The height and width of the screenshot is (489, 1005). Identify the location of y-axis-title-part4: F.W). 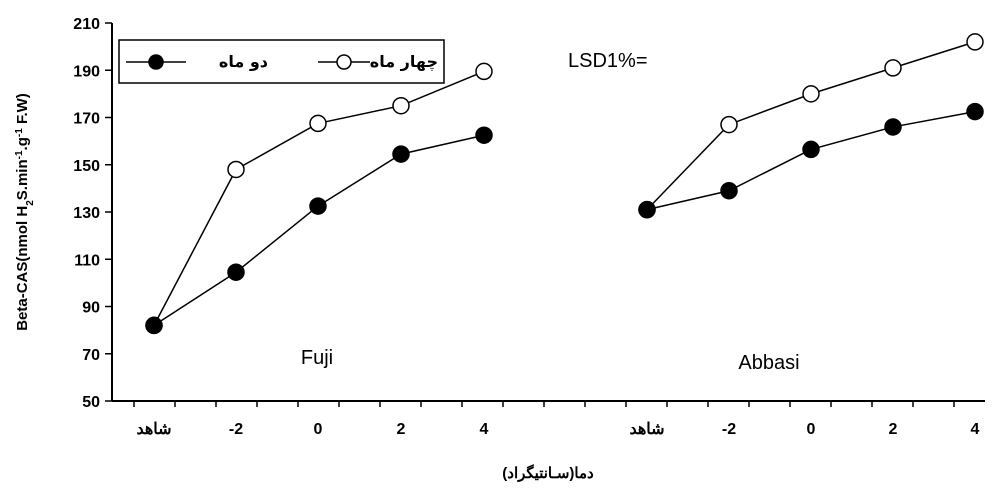
(22, 110).